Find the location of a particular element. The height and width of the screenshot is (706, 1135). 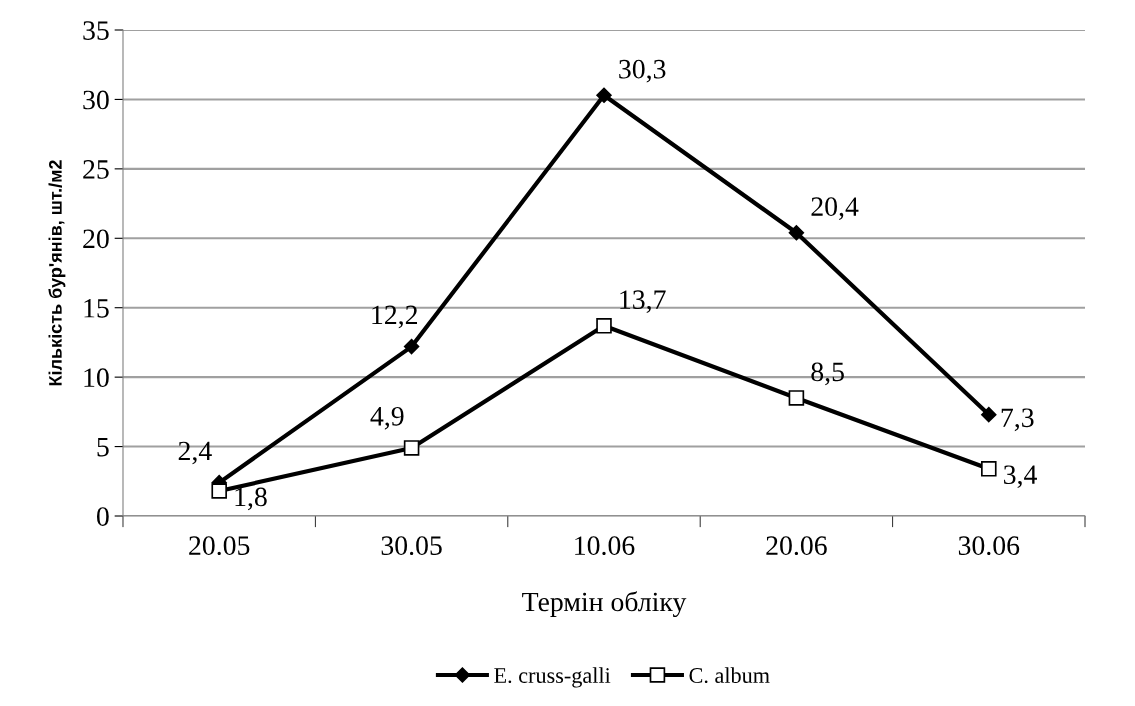

legend-label: C. album is located at coordinates (729, 675).